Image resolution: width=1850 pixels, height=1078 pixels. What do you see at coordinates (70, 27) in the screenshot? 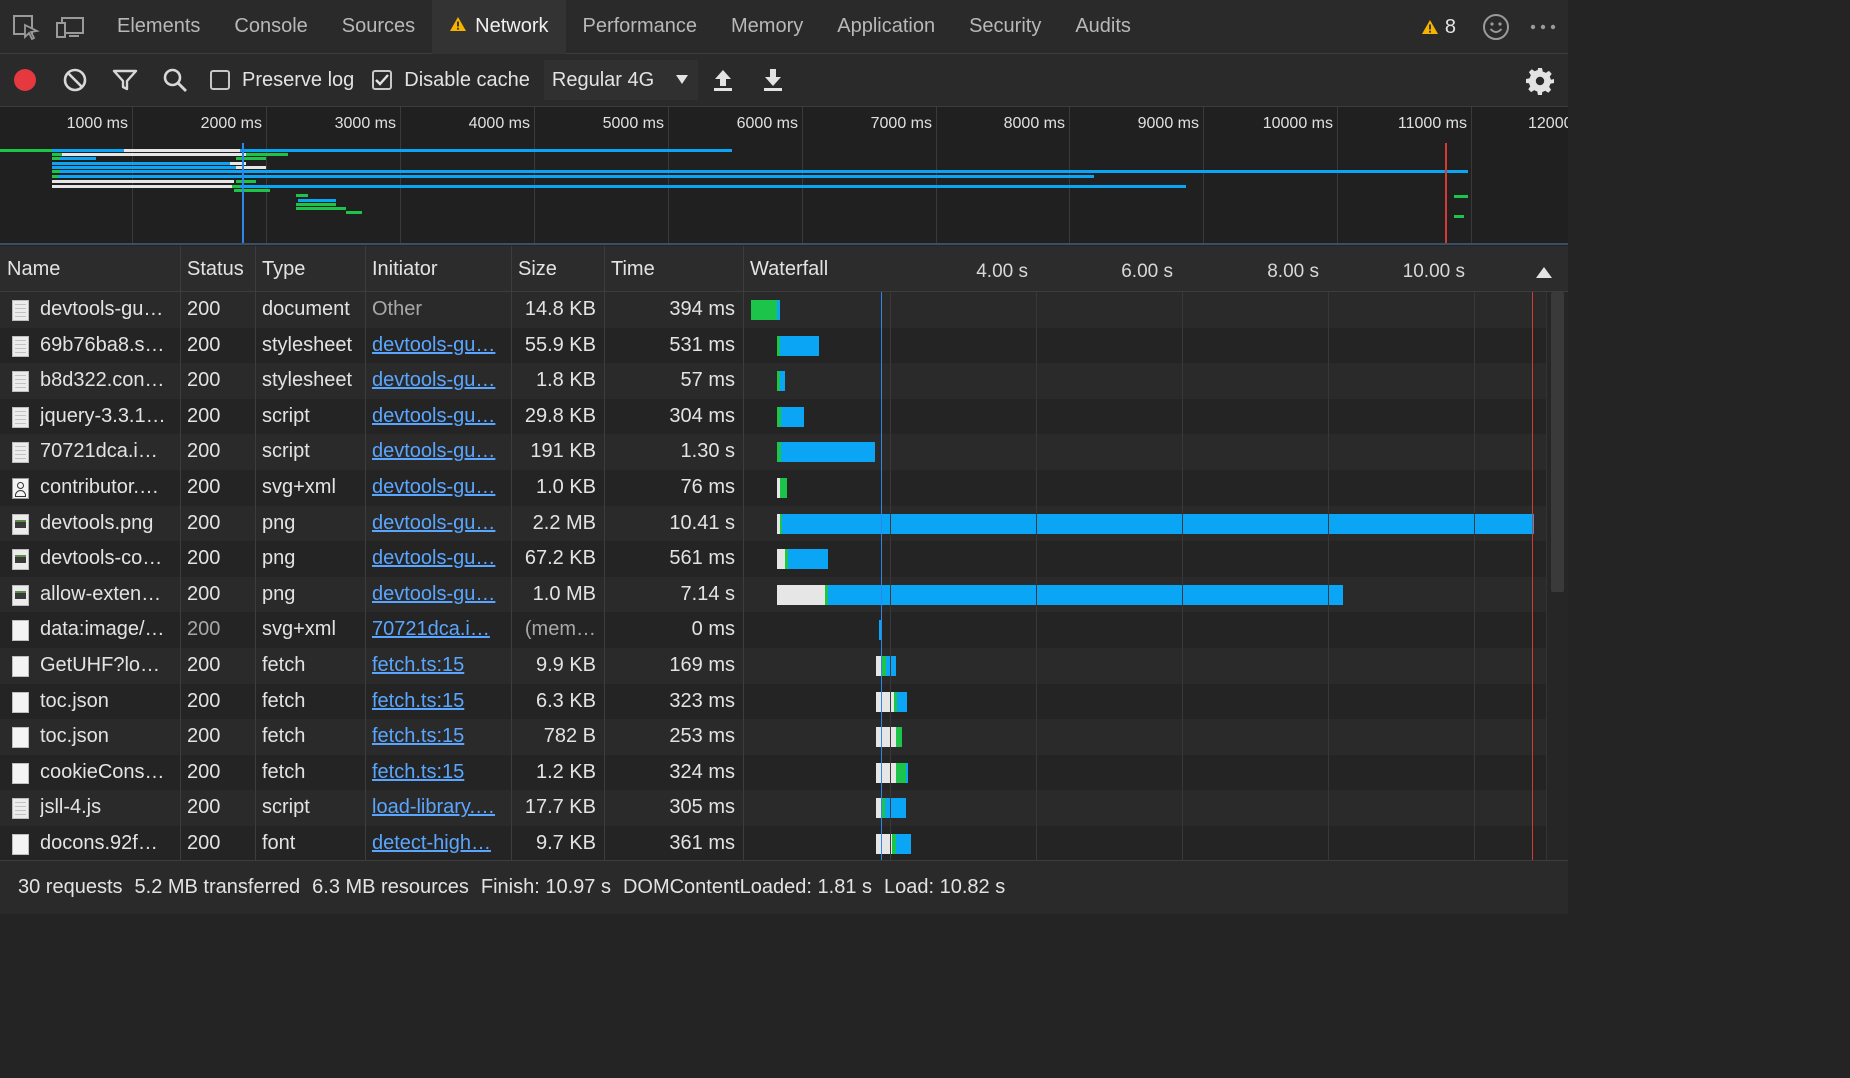
I see `device-toolbar-icon` at bounding box center [70, 27].